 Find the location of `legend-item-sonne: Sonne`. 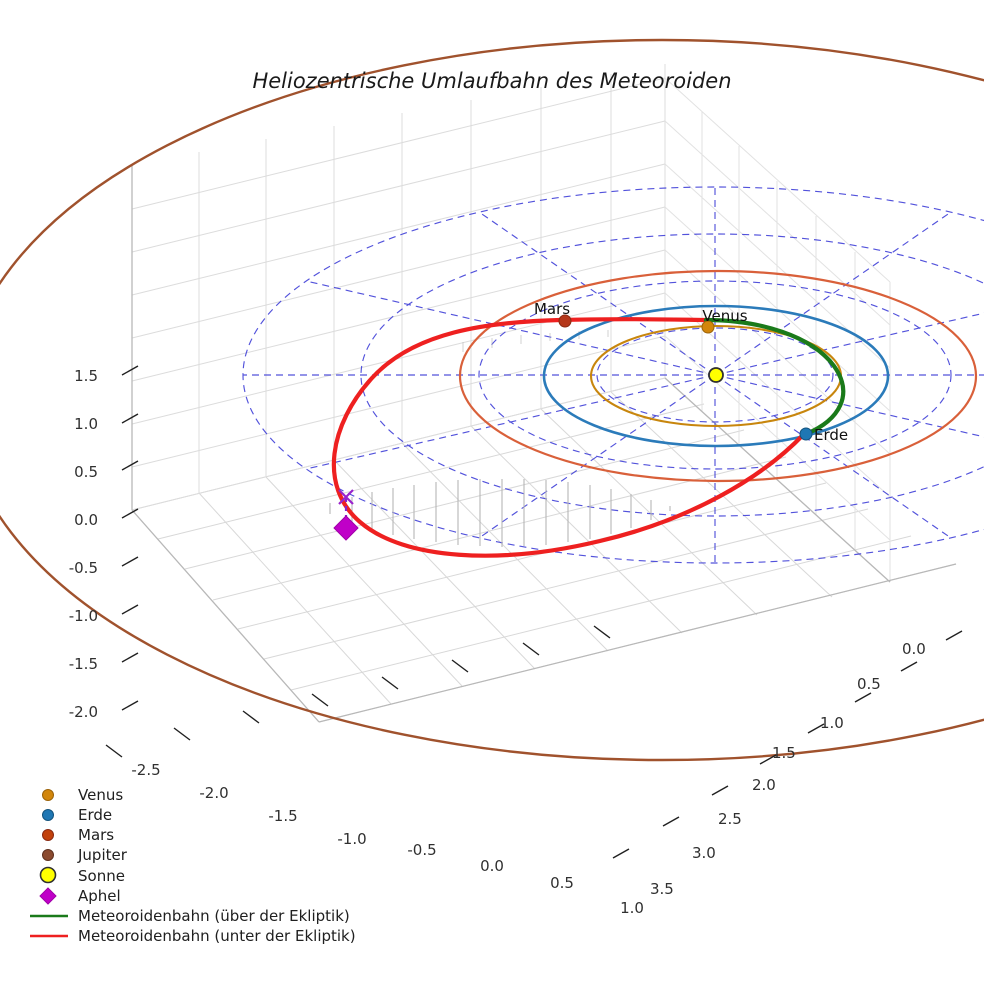

legend-item-sonne: Sonne is located at coordinates (82, 875).